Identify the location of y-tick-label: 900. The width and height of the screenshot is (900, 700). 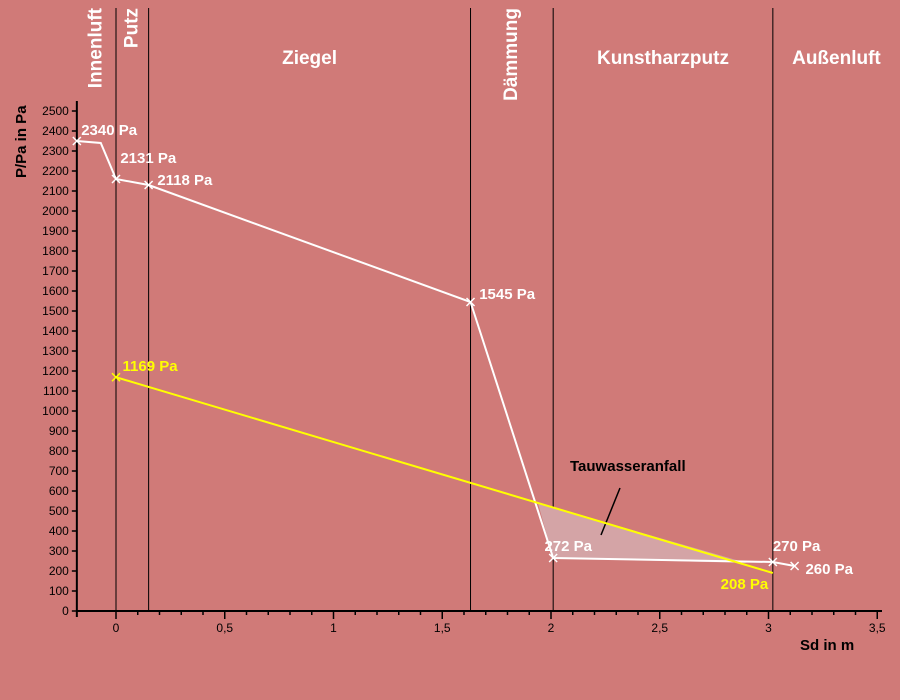
(59, 431).